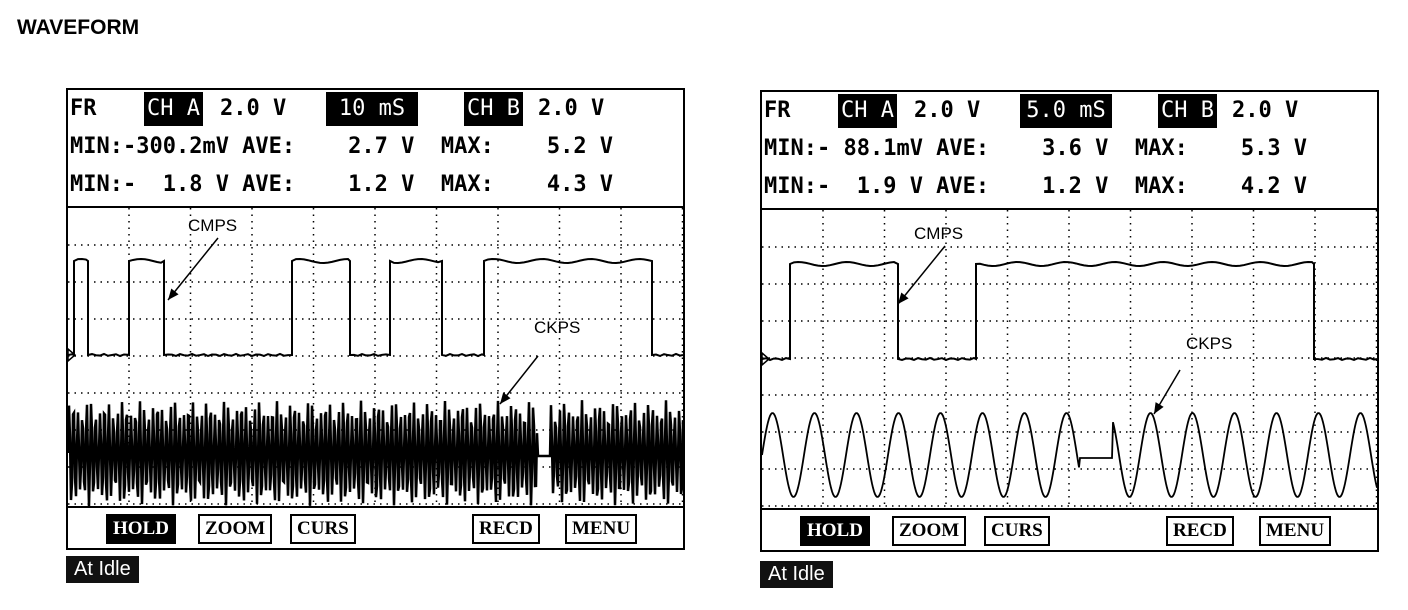 The height and width of the screenshot is (610, 1408). I want to click on page-title: WAVEFORM, so click(78, 27).